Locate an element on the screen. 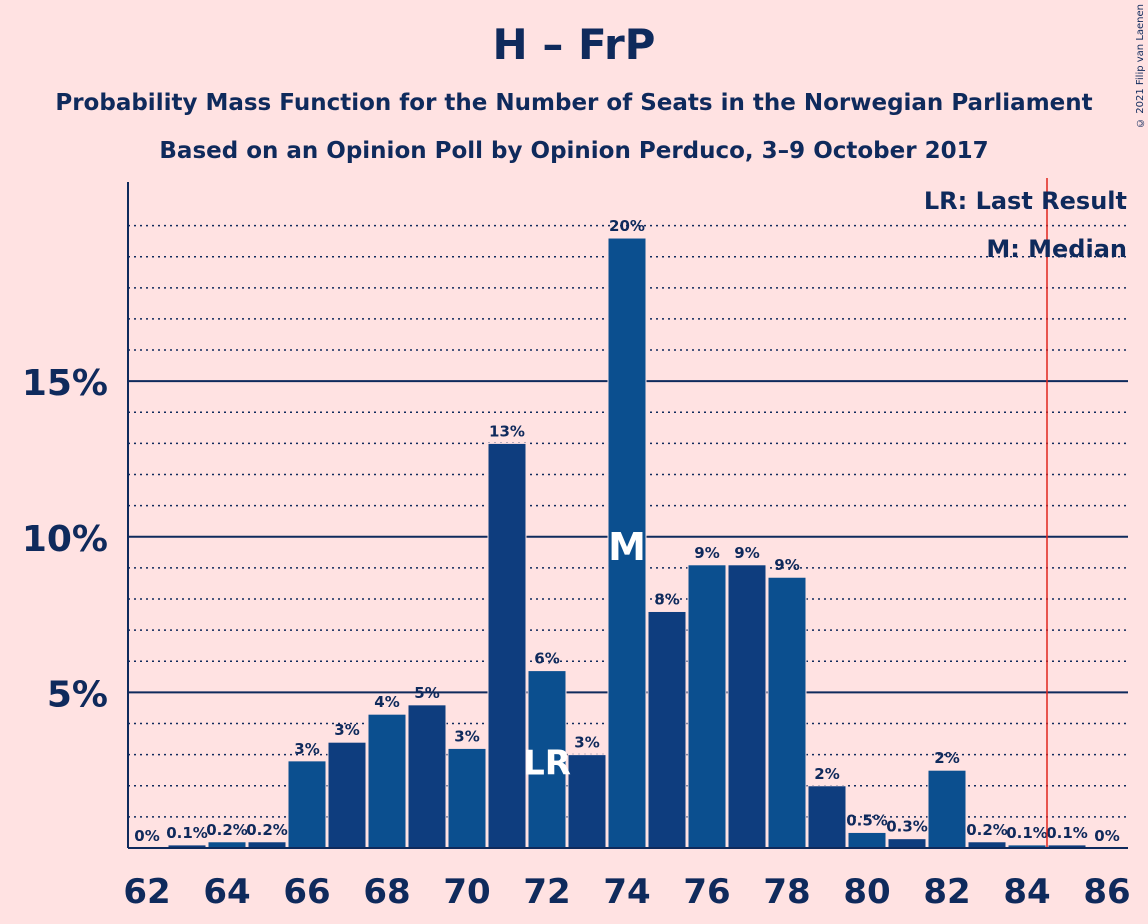 The width and height of the screenshot is (1148, 924). x-tick-label: 76 is located at coordinates (706, 892).